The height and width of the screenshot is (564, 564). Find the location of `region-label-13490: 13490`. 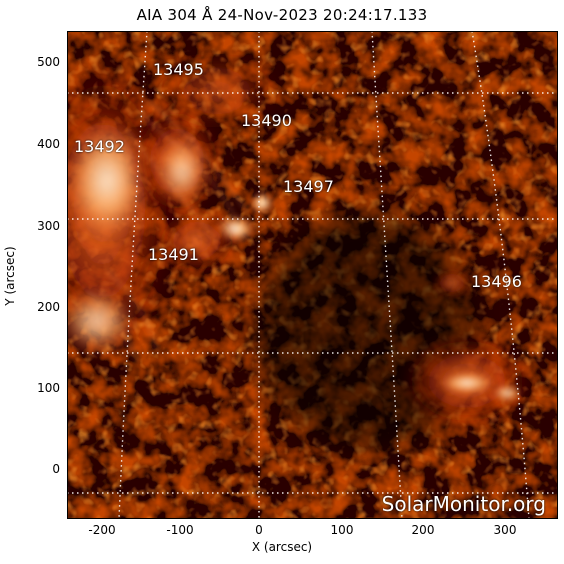

region-label-13490: 13490 is located at coordinates (266, 120).